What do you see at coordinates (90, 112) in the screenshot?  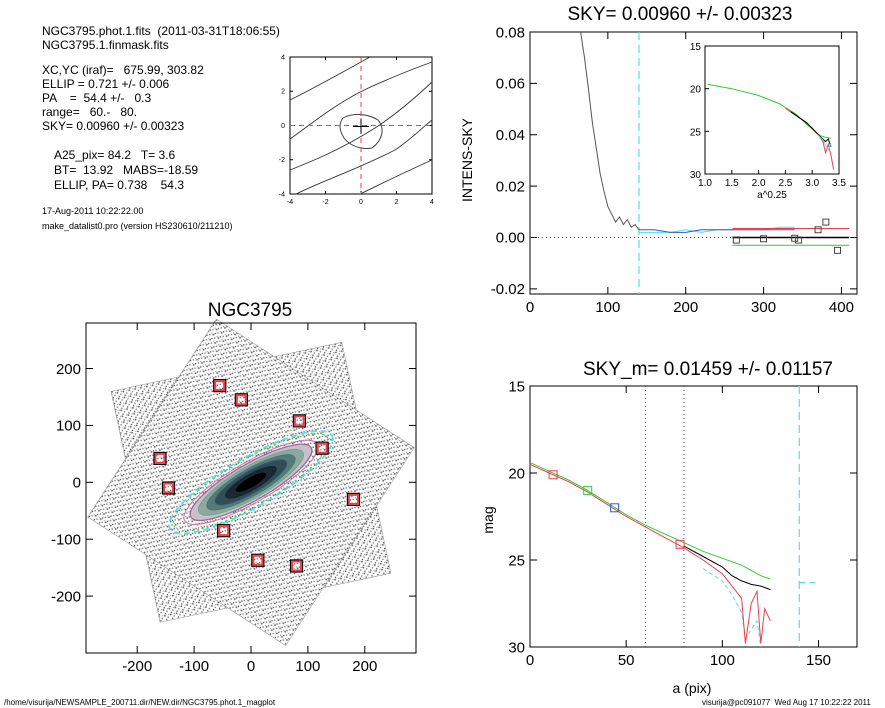 I see `info-range: range= 60.- 80.` at bounding box center [90, 112].